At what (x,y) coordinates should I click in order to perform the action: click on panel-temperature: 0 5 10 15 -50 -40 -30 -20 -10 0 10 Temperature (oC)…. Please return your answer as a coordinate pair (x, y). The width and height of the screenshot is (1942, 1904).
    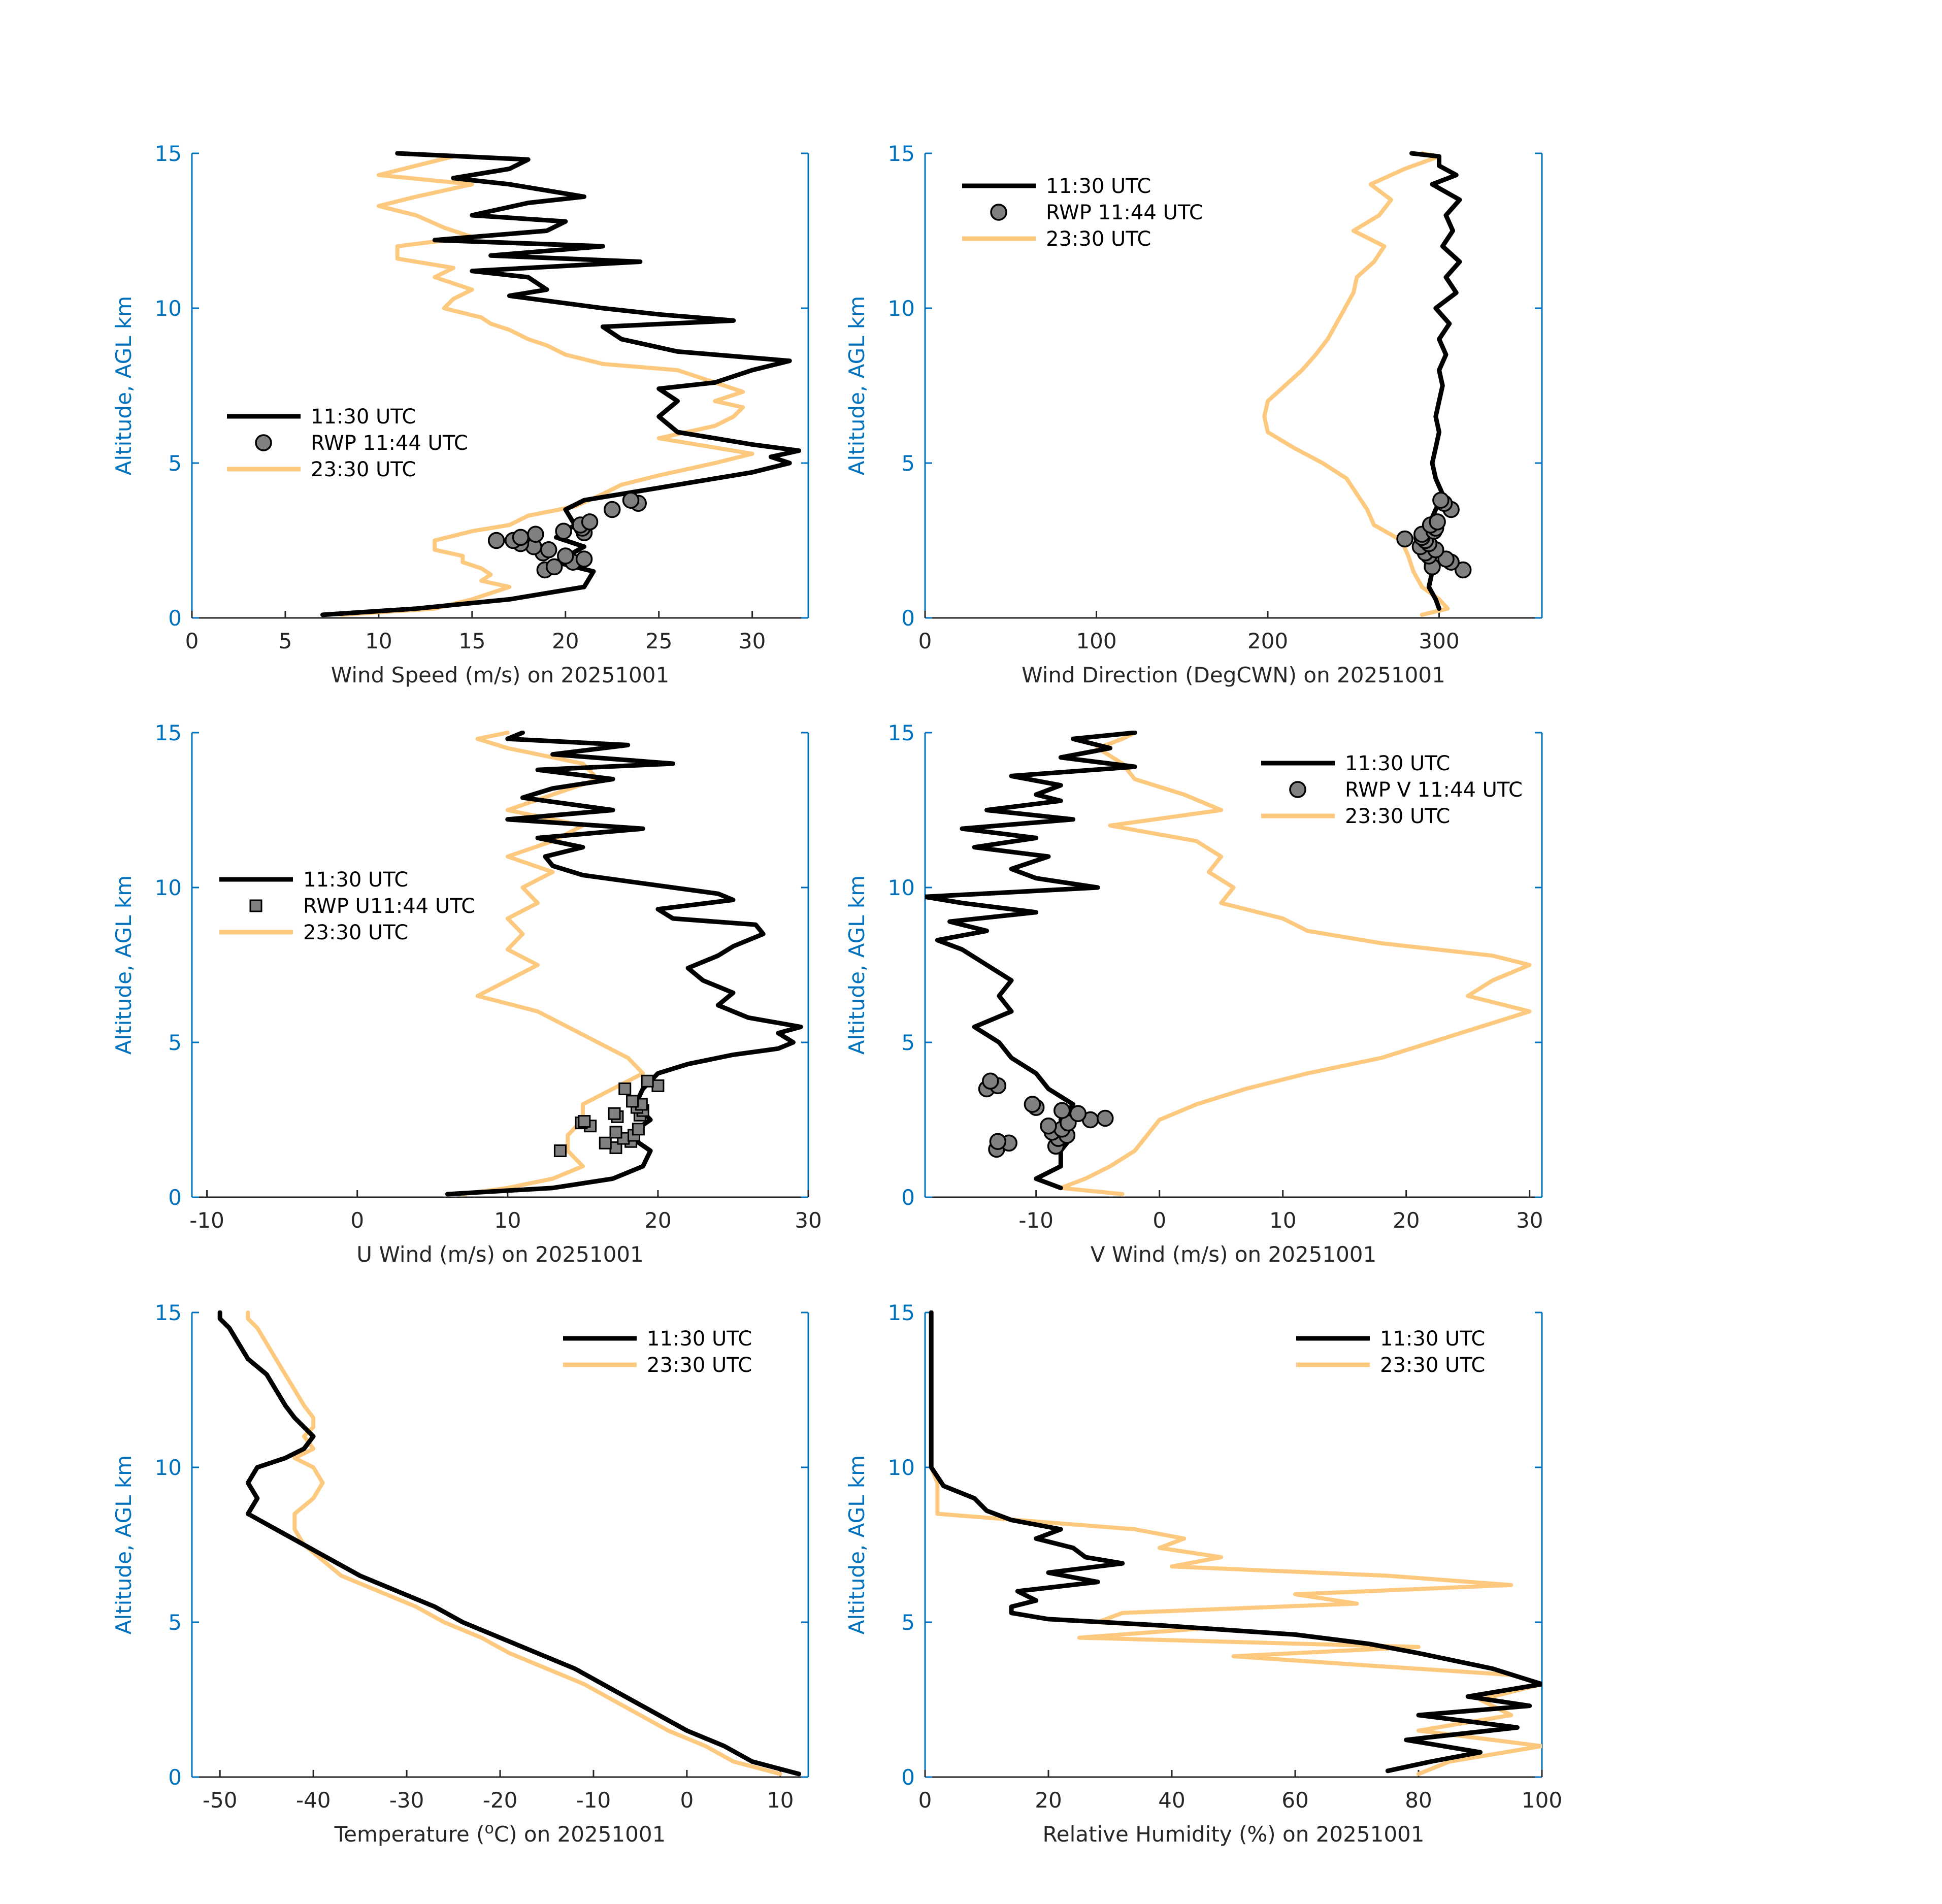
    Looking at the image, I should click on (460, 1574).